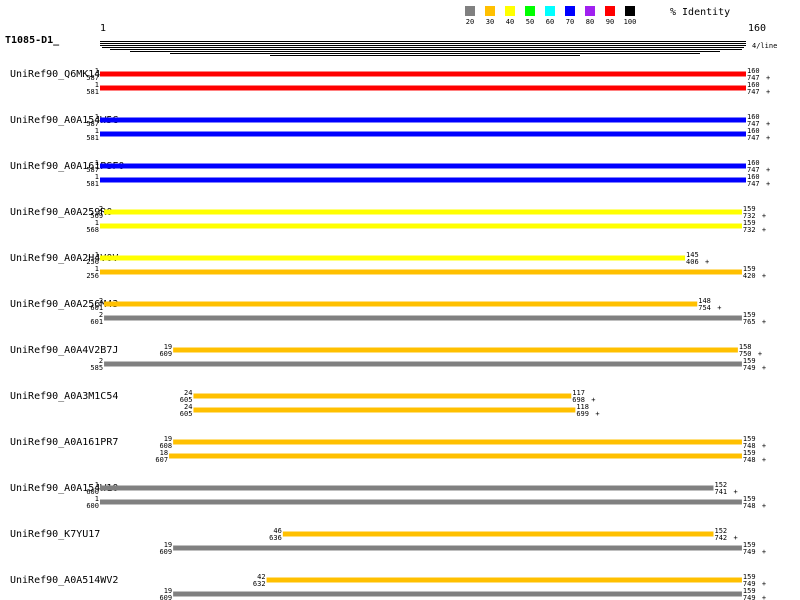  What do you see at coordinates (720, 485) in the screenshot?
I see `query-end-label: 152` at bounding box center [720, 485].